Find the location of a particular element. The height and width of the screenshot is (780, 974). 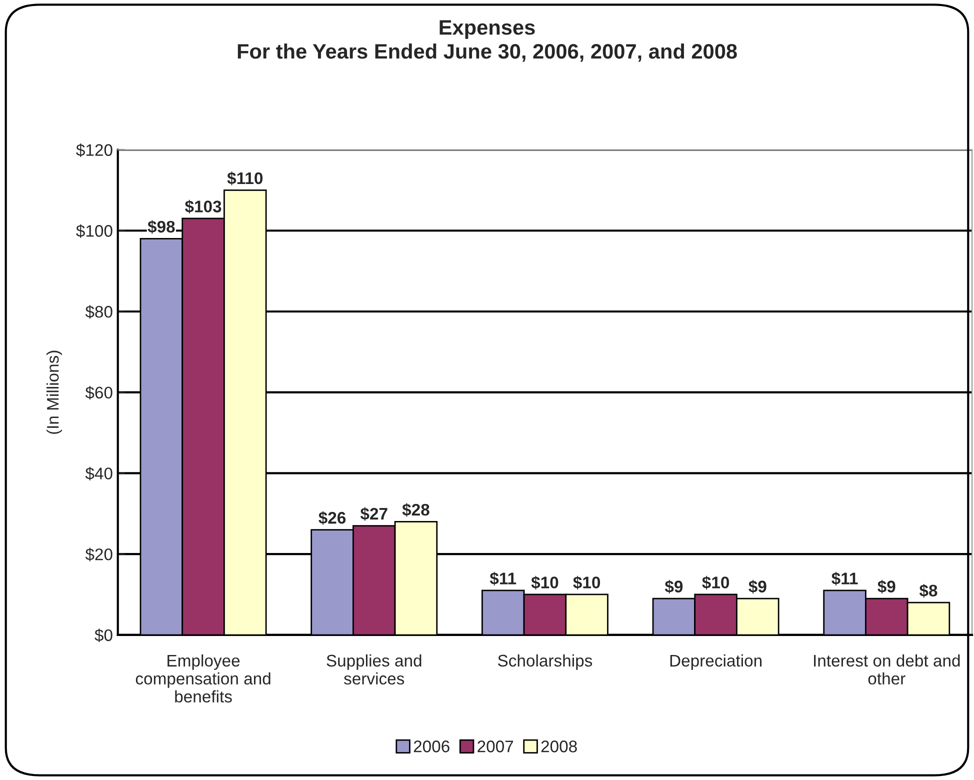

x-tick-label: Depreciation is located at coordinates (716, 662).